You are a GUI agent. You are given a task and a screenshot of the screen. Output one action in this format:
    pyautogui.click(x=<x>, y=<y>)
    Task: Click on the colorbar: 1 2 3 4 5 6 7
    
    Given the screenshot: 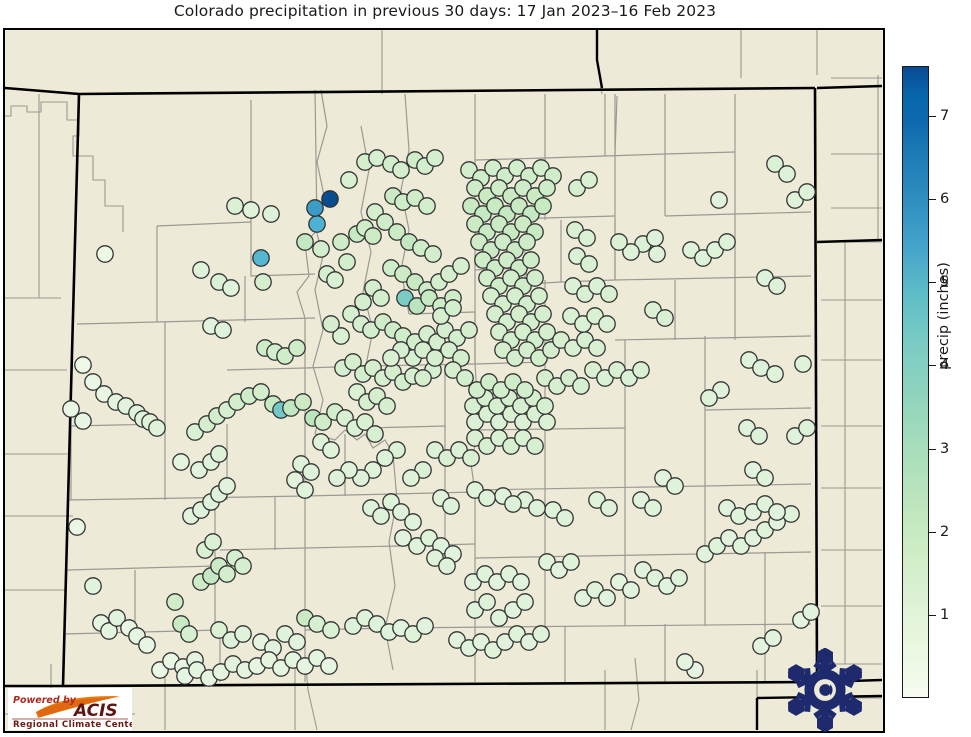 What is the action you would take?
    pyautogui.click(x=925, y=382)
    